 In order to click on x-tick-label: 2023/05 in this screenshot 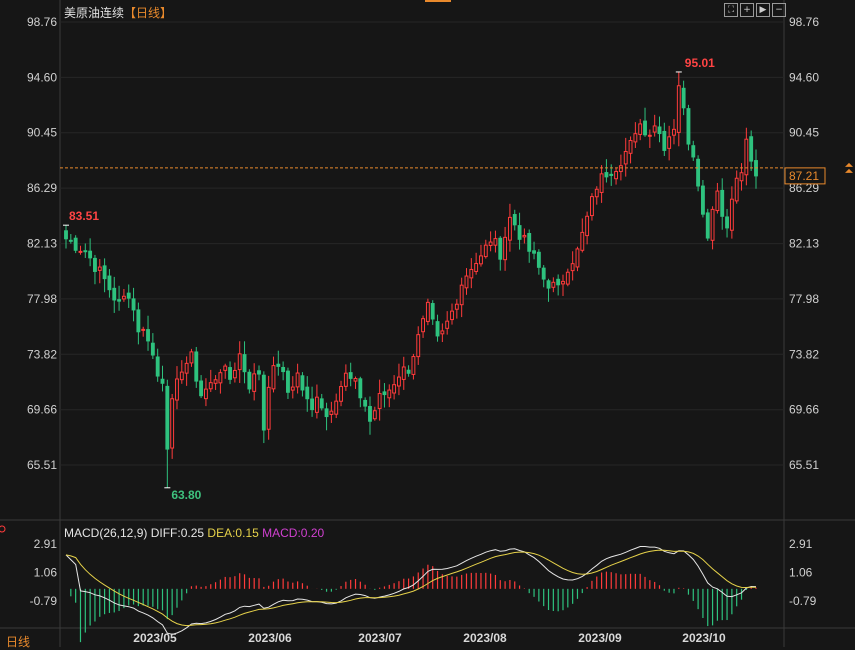, I will do `click(155, 638)`.